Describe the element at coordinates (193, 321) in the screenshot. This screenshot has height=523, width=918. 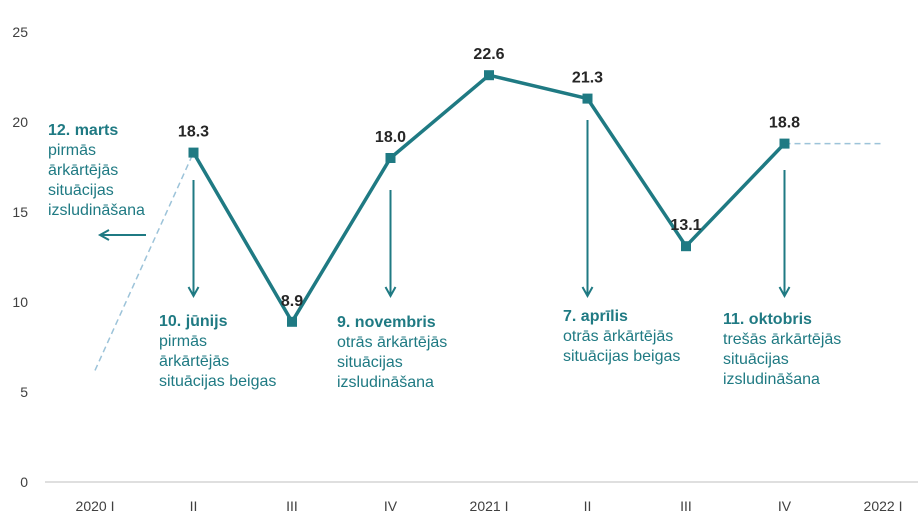
I see `annotation-title: 10. jūnijs` at that location.